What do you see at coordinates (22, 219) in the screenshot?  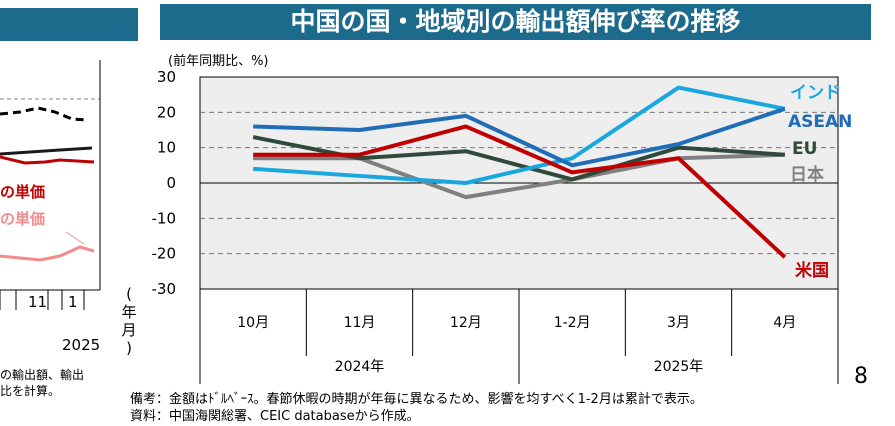 I see `left-label-pink: の単価` at bounding box center [22, 219].